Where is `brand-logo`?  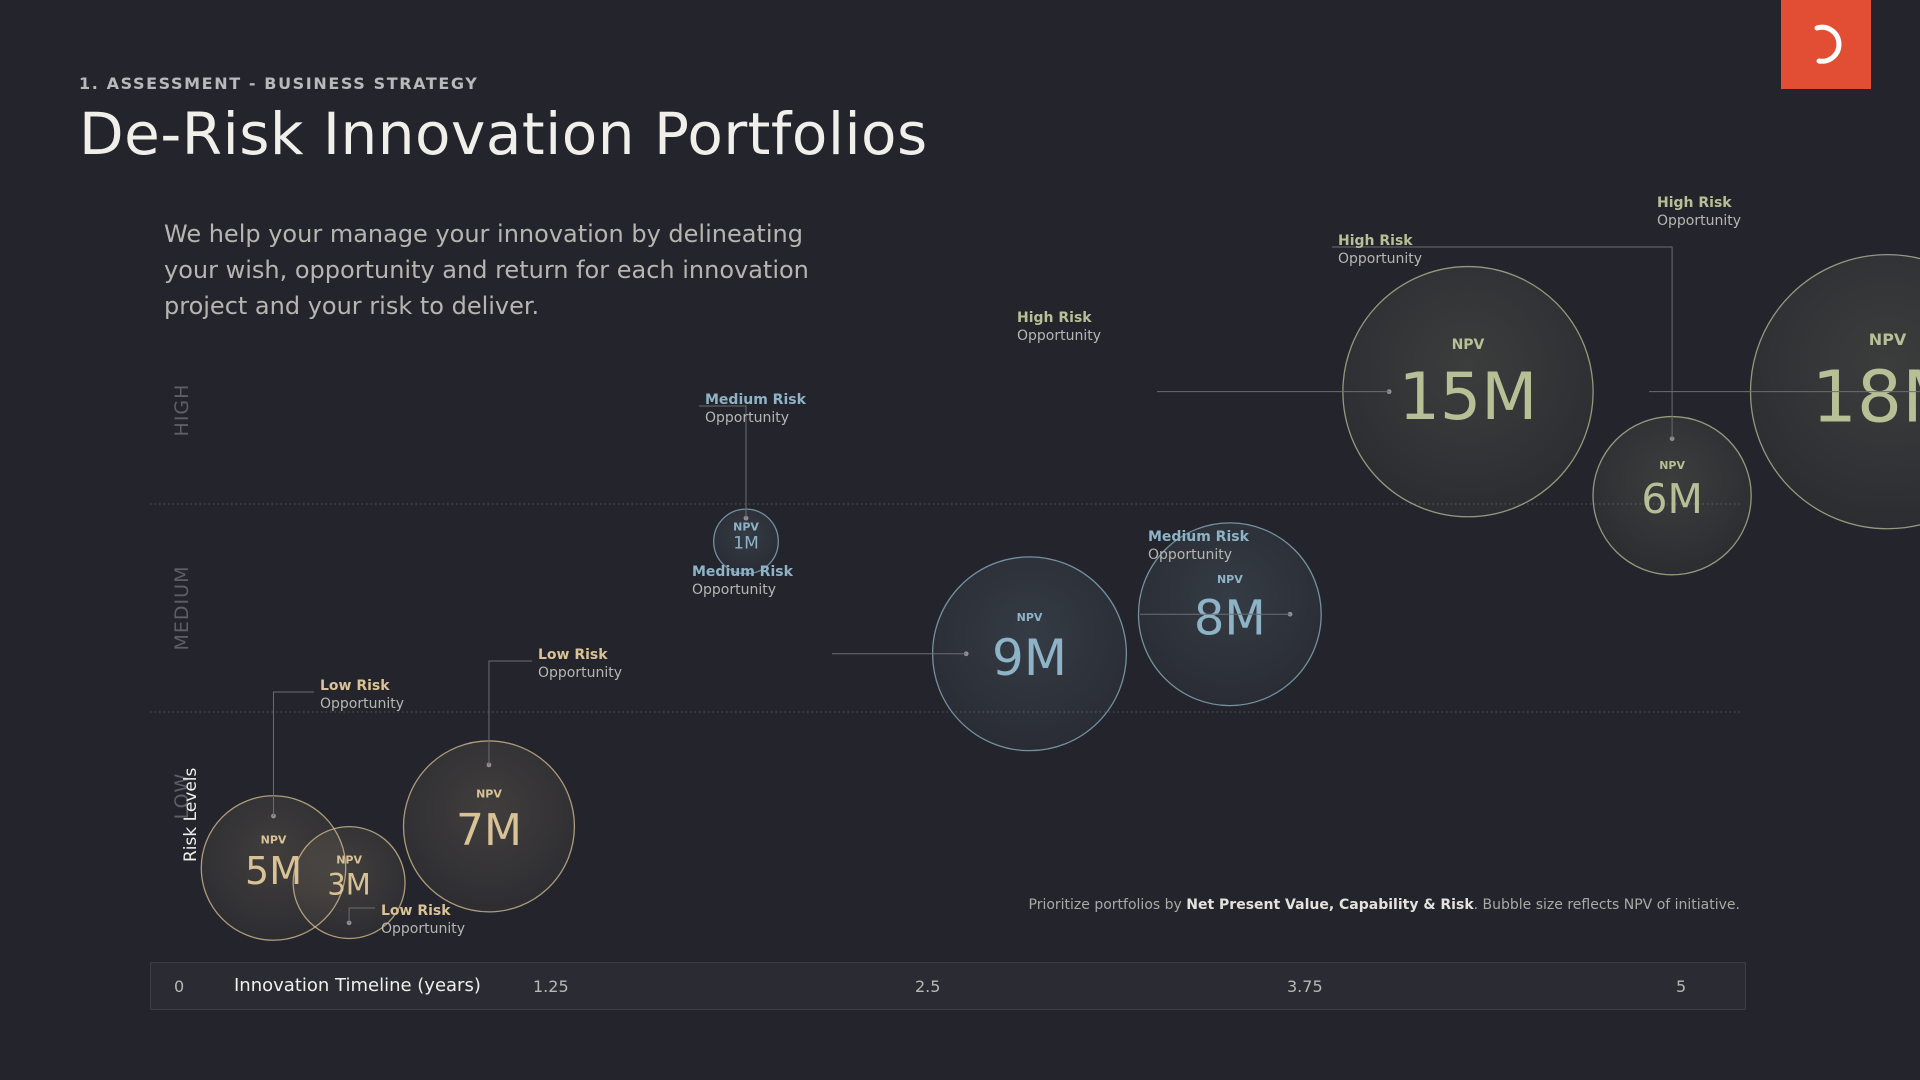 brand-logo is located at coordinates (1826, 44).